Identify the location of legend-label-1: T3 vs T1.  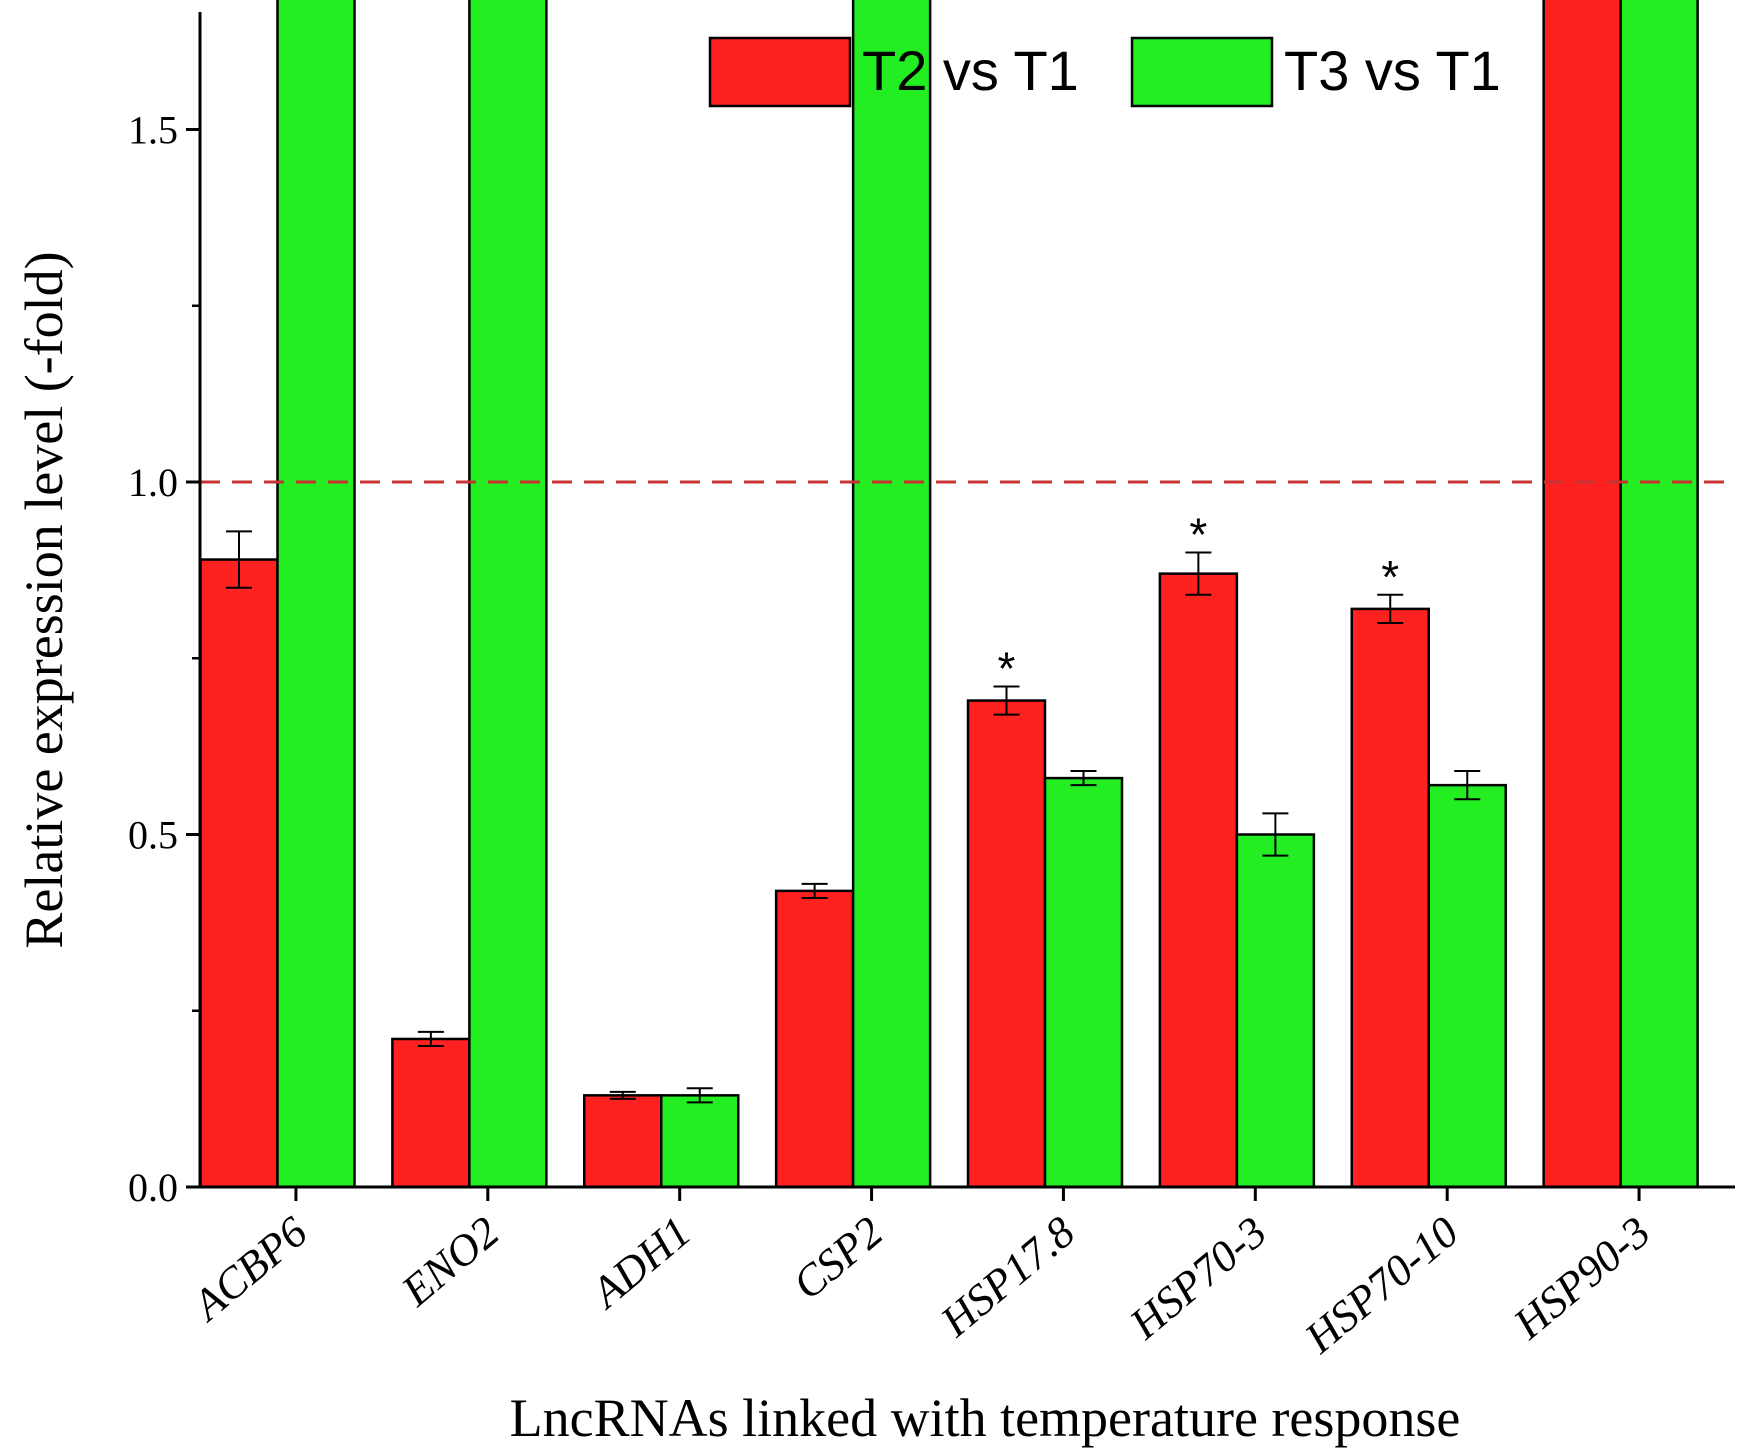
(1392, 70).